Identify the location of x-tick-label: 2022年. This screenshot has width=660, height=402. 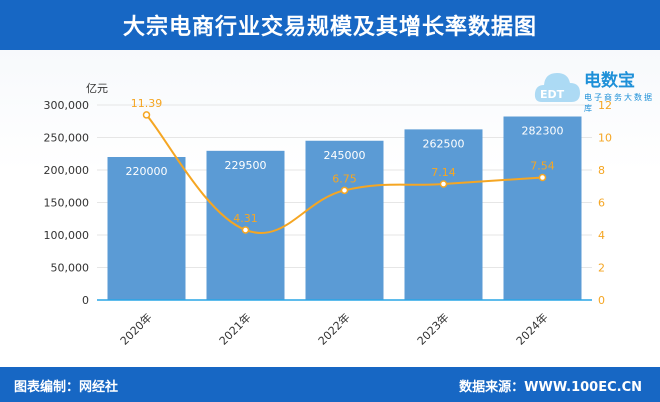
(333, 328).